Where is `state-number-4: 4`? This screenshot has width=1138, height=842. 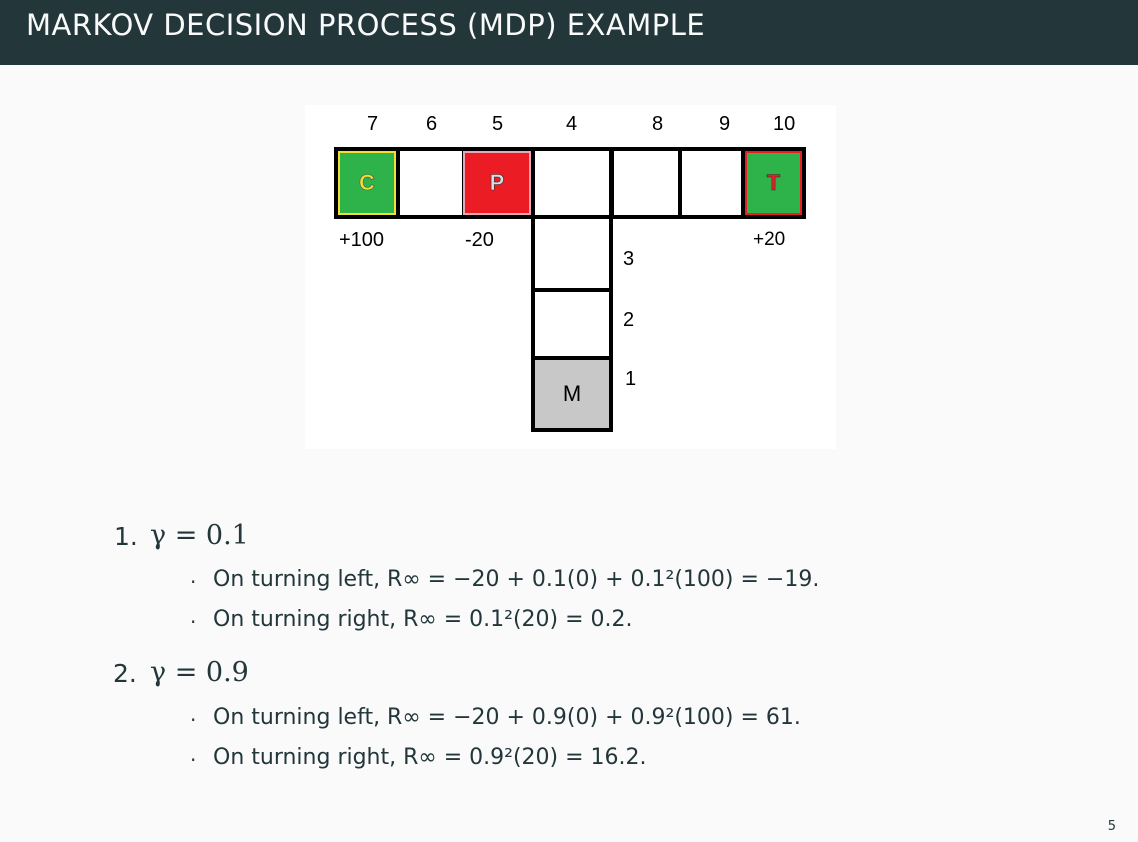
state-number-4: 4 is located at coordinates (572, 124).